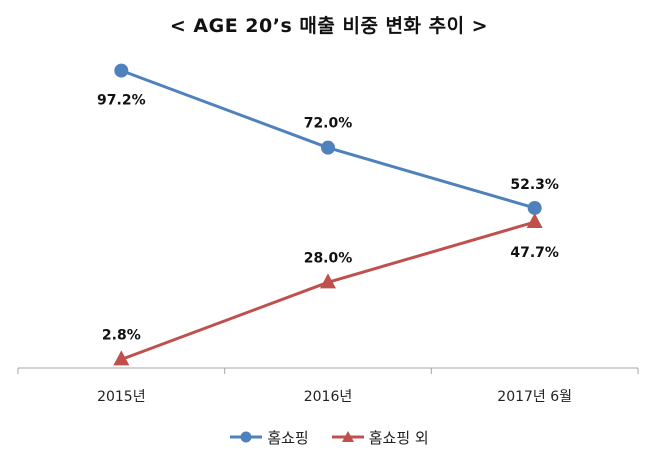  Describe the element at coordinates (347, 436) in the screenshot. I see `legend-triangle-marker-icon` at that location.